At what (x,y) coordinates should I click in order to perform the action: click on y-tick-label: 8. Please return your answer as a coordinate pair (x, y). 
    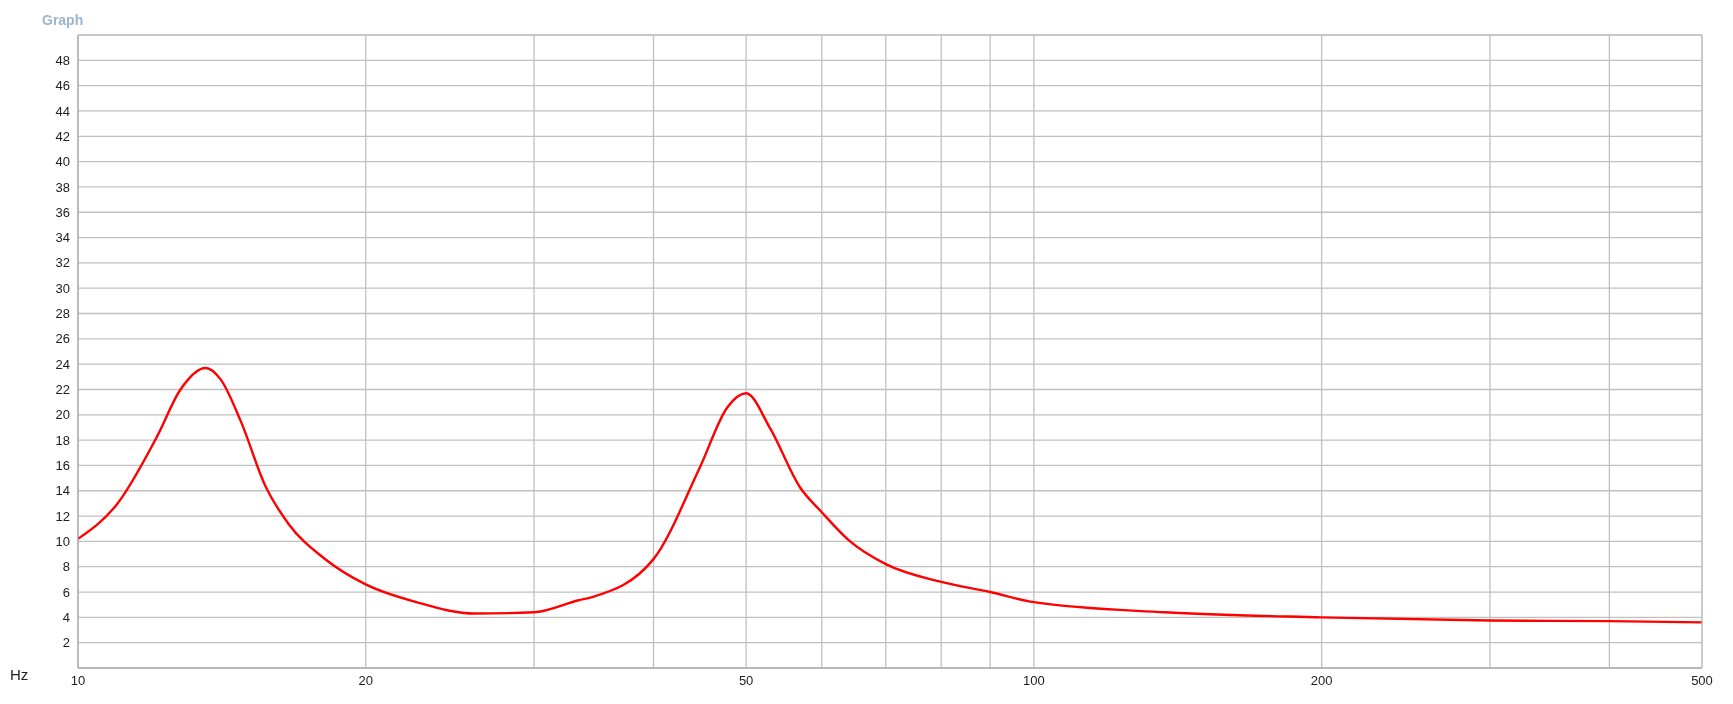
    Looking at the image, I should click on (66, 567).